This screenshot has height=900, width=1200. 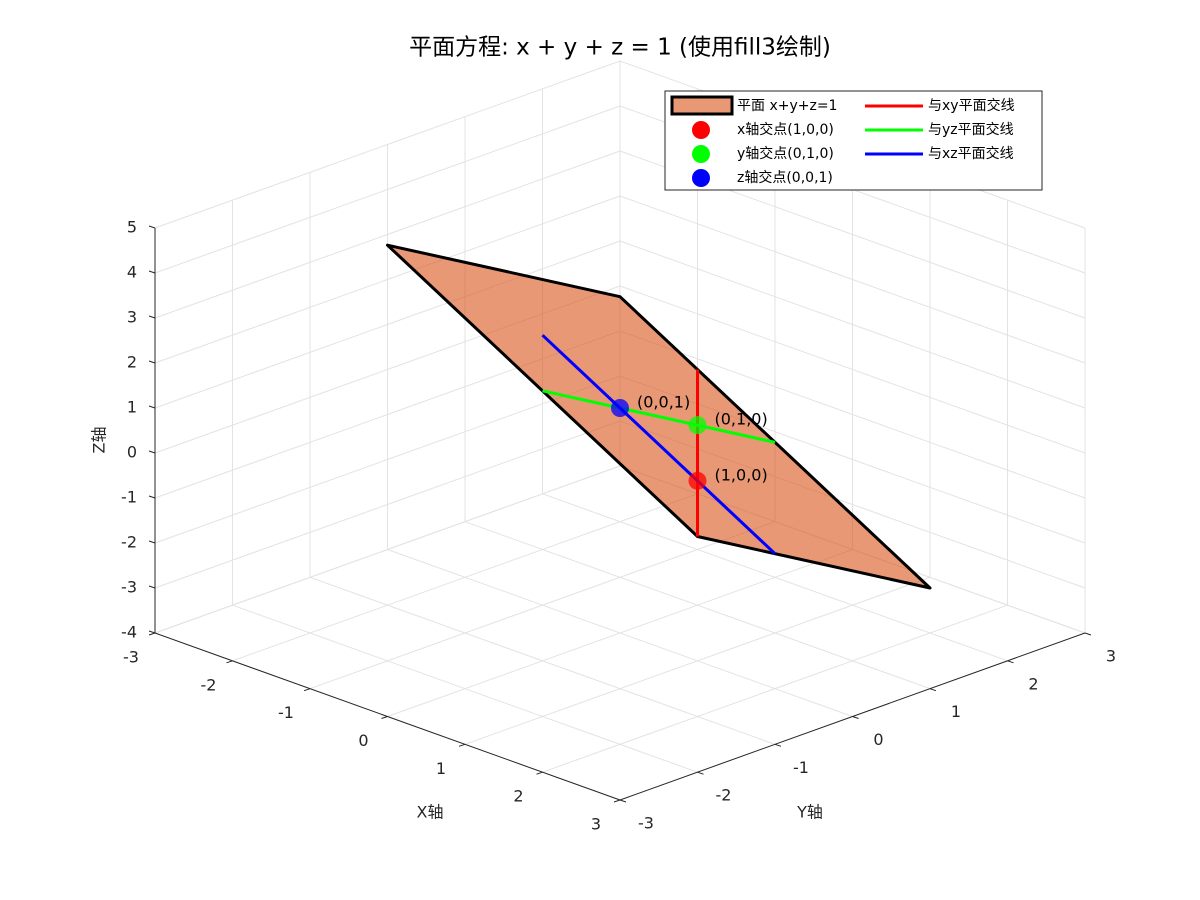 What do you see at coordinates (129, 632) in the screenshot?
I see `z-tick-label: -4` at bounding box center [129, 632].